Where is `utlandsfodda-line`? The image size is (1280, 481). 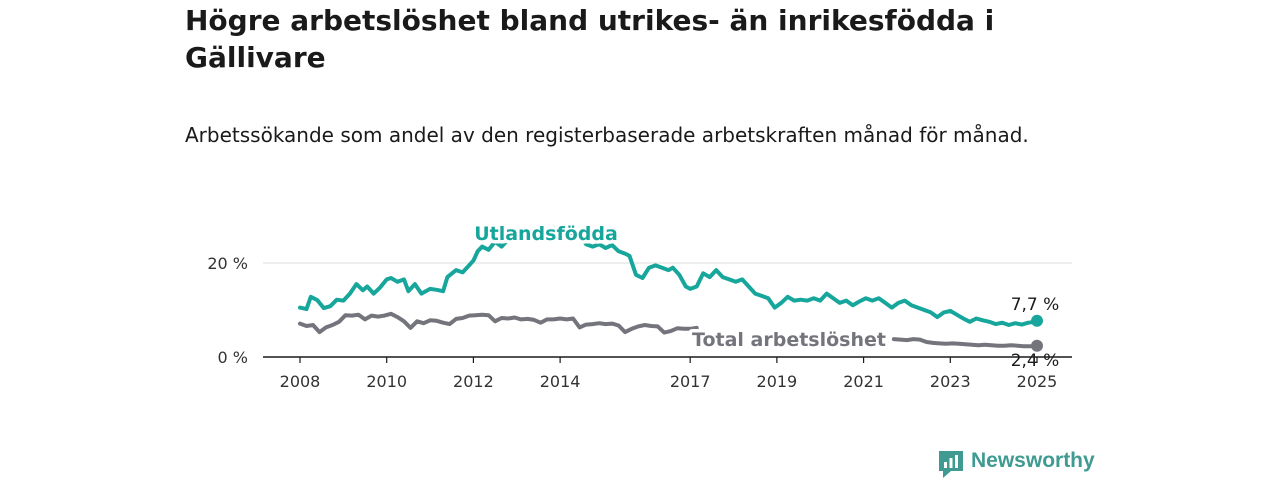 utlandsfodda-line is located at coordinates (668, 276).